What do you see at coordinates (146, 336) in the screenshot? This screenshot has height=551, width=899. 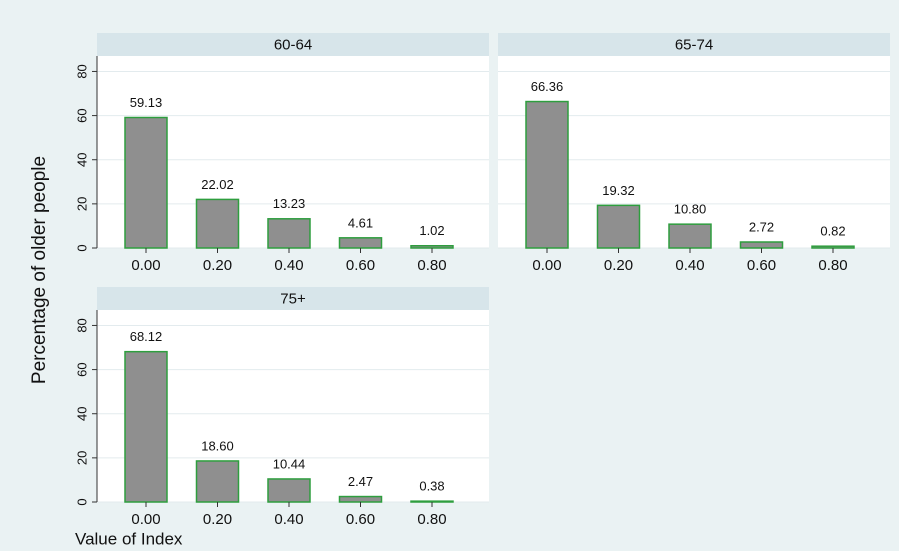 I see `value-label: 68.12` at bounding box center [146, 336].